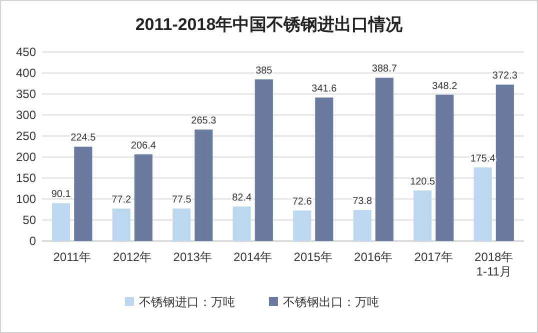 This screenshot has width=538, height=333. I want to click on data-label: 82.4, so click(242, 198).